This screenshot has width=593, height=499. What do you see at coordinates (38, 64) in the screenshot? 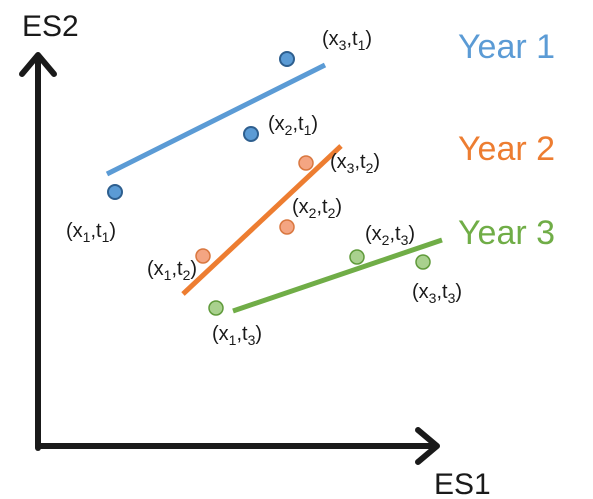
I see `y-axis-arrowhead` at bounding box center [38, 64].